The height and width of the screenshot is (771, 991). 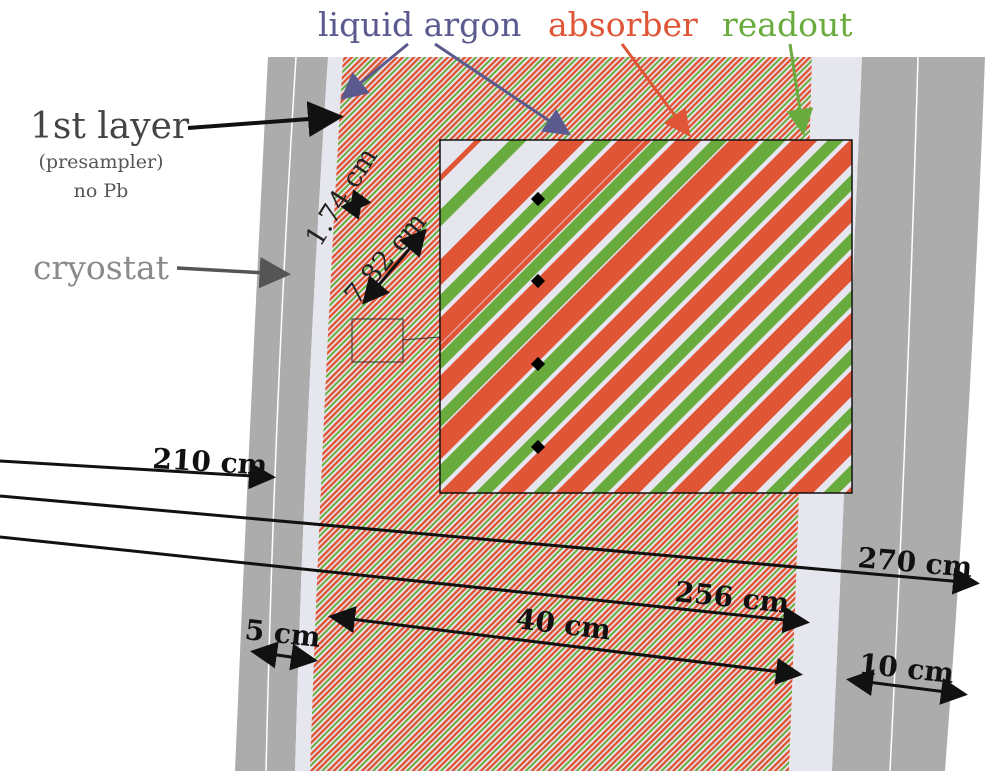 What do you see at coordinates (101, 162) in the screenshot?
I see `presampler-label: (presampler)` at bounding box center [101, 162].